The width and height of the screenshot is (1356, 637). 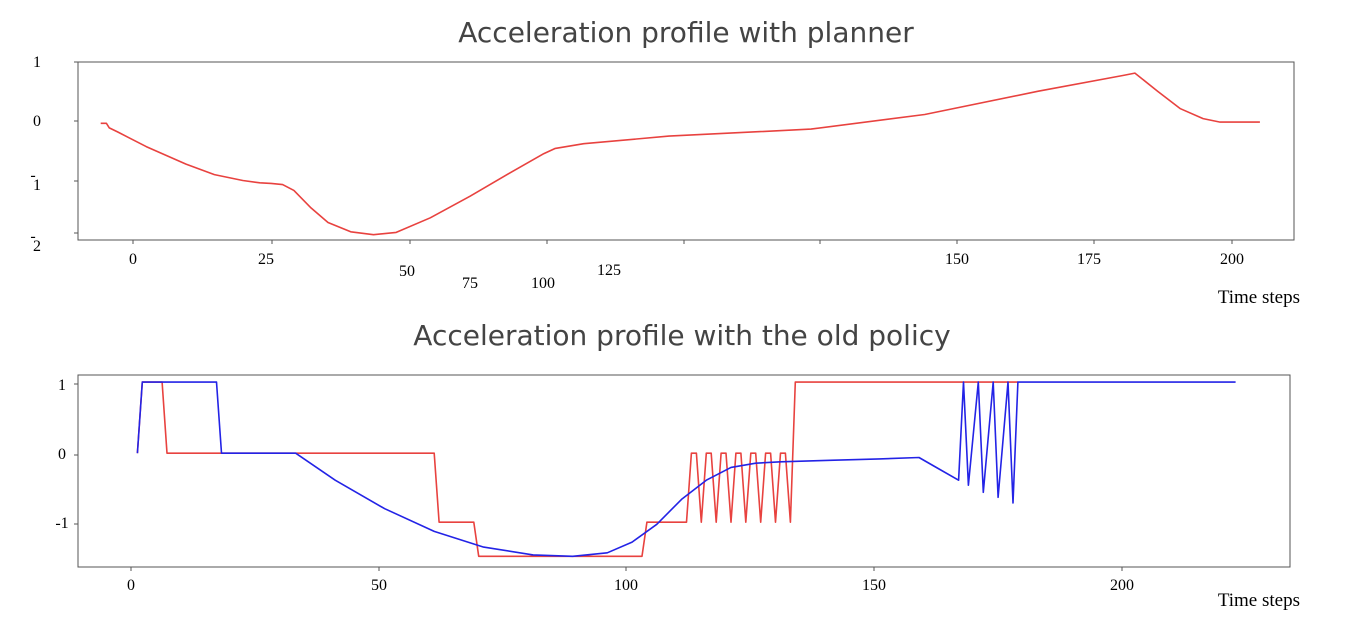 I want to click on old-policy-y-tick-label: -1, so click(x=61, y=523).